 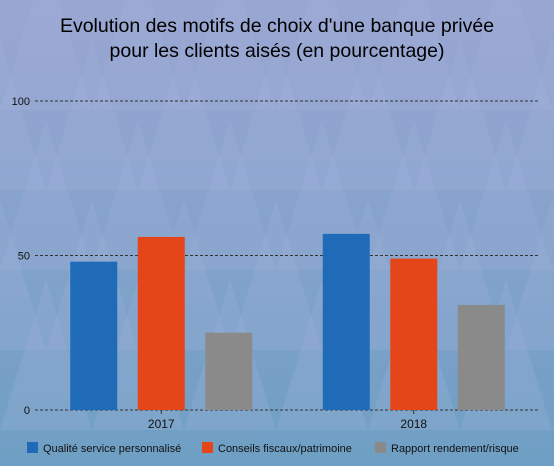 I want to click on chart-title-line-2: pour les clients aisés (en pourcentage), so click(x=277, y=51).